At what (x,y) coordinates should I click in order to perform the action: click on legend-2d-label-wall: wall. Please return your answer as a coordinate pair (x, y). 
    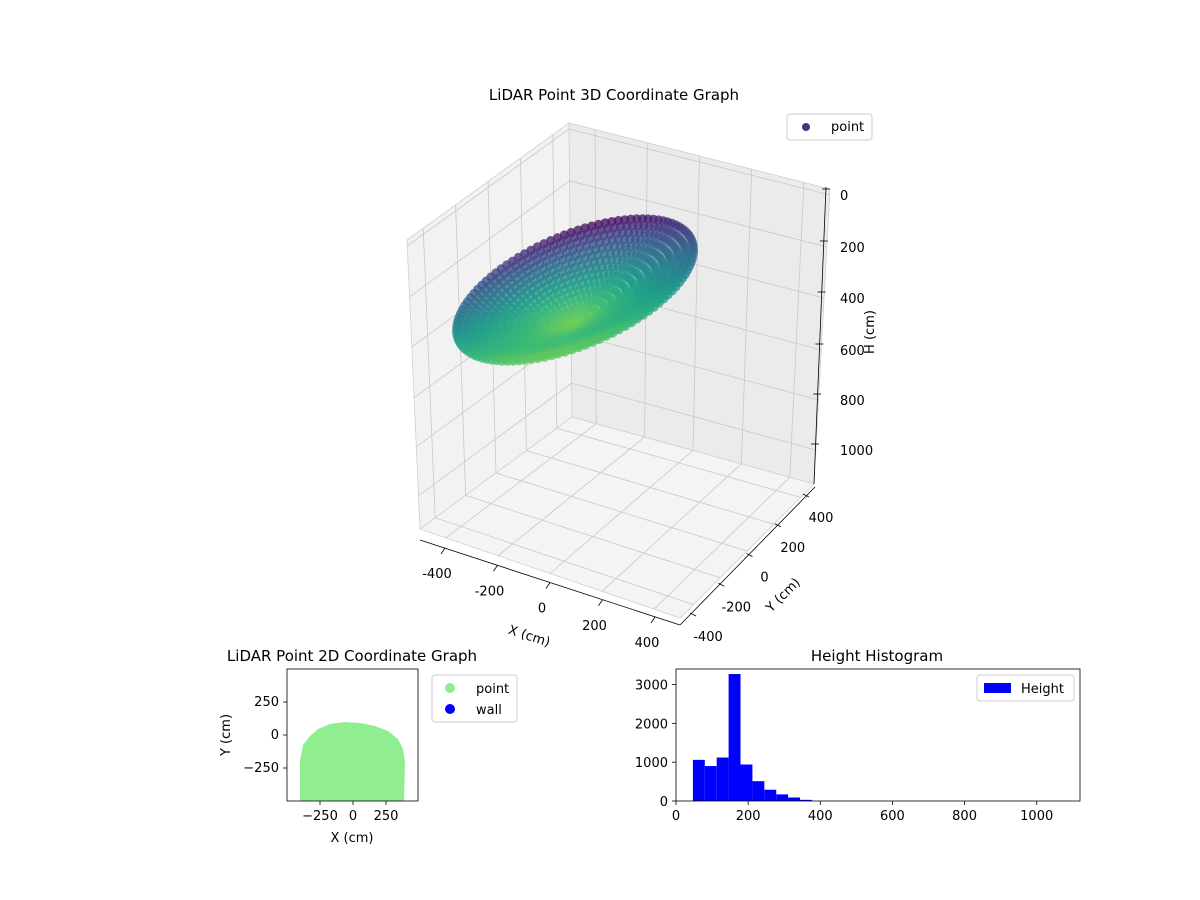
    Looking at the image, I should click on (489, 710).